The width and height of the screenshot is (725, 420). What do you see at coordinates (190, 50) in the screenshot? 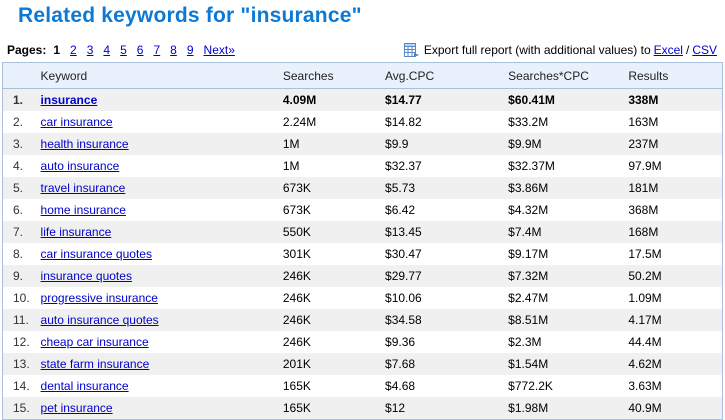
I see `page-link: 9` at bounding box center [190, 50].